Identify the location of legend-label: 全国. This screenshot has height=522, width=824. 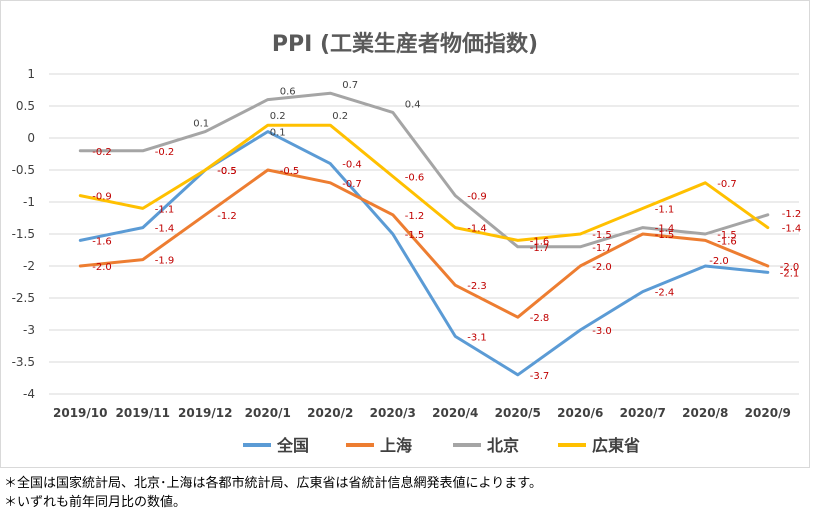
(292, 445).